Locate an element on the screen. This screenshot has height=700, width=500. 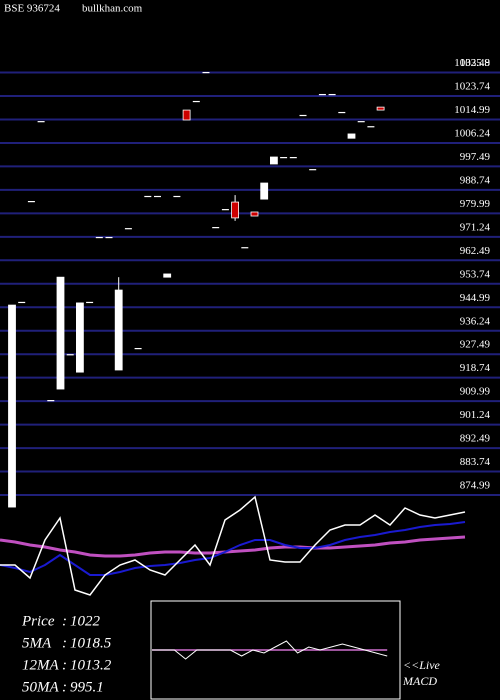
y-tick-label: 971.24 is located at coordinates (475, 227).